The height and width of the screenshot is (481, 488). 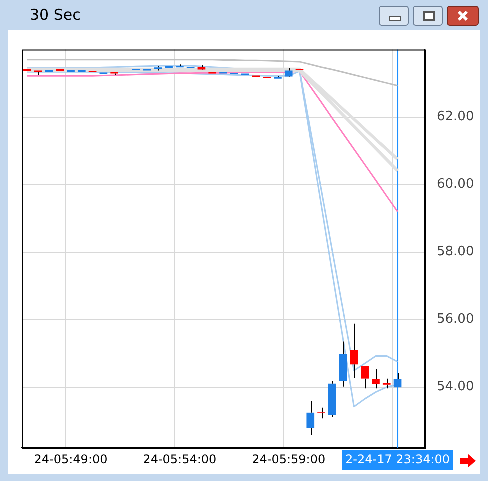 I want to click on y-tick-label: 54.00, so click(x=455, y=387).